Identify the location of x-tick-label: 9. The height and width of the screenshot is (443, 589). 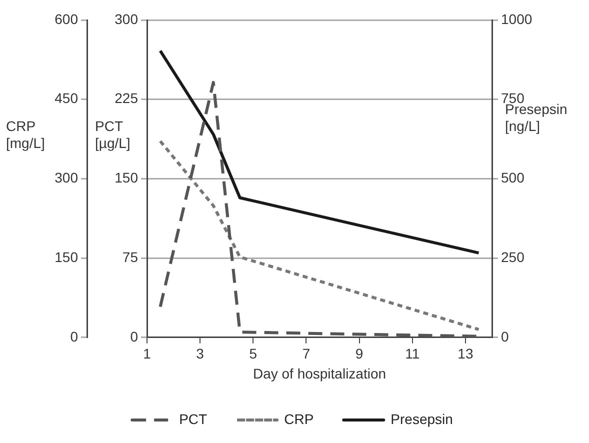
(359, 354).